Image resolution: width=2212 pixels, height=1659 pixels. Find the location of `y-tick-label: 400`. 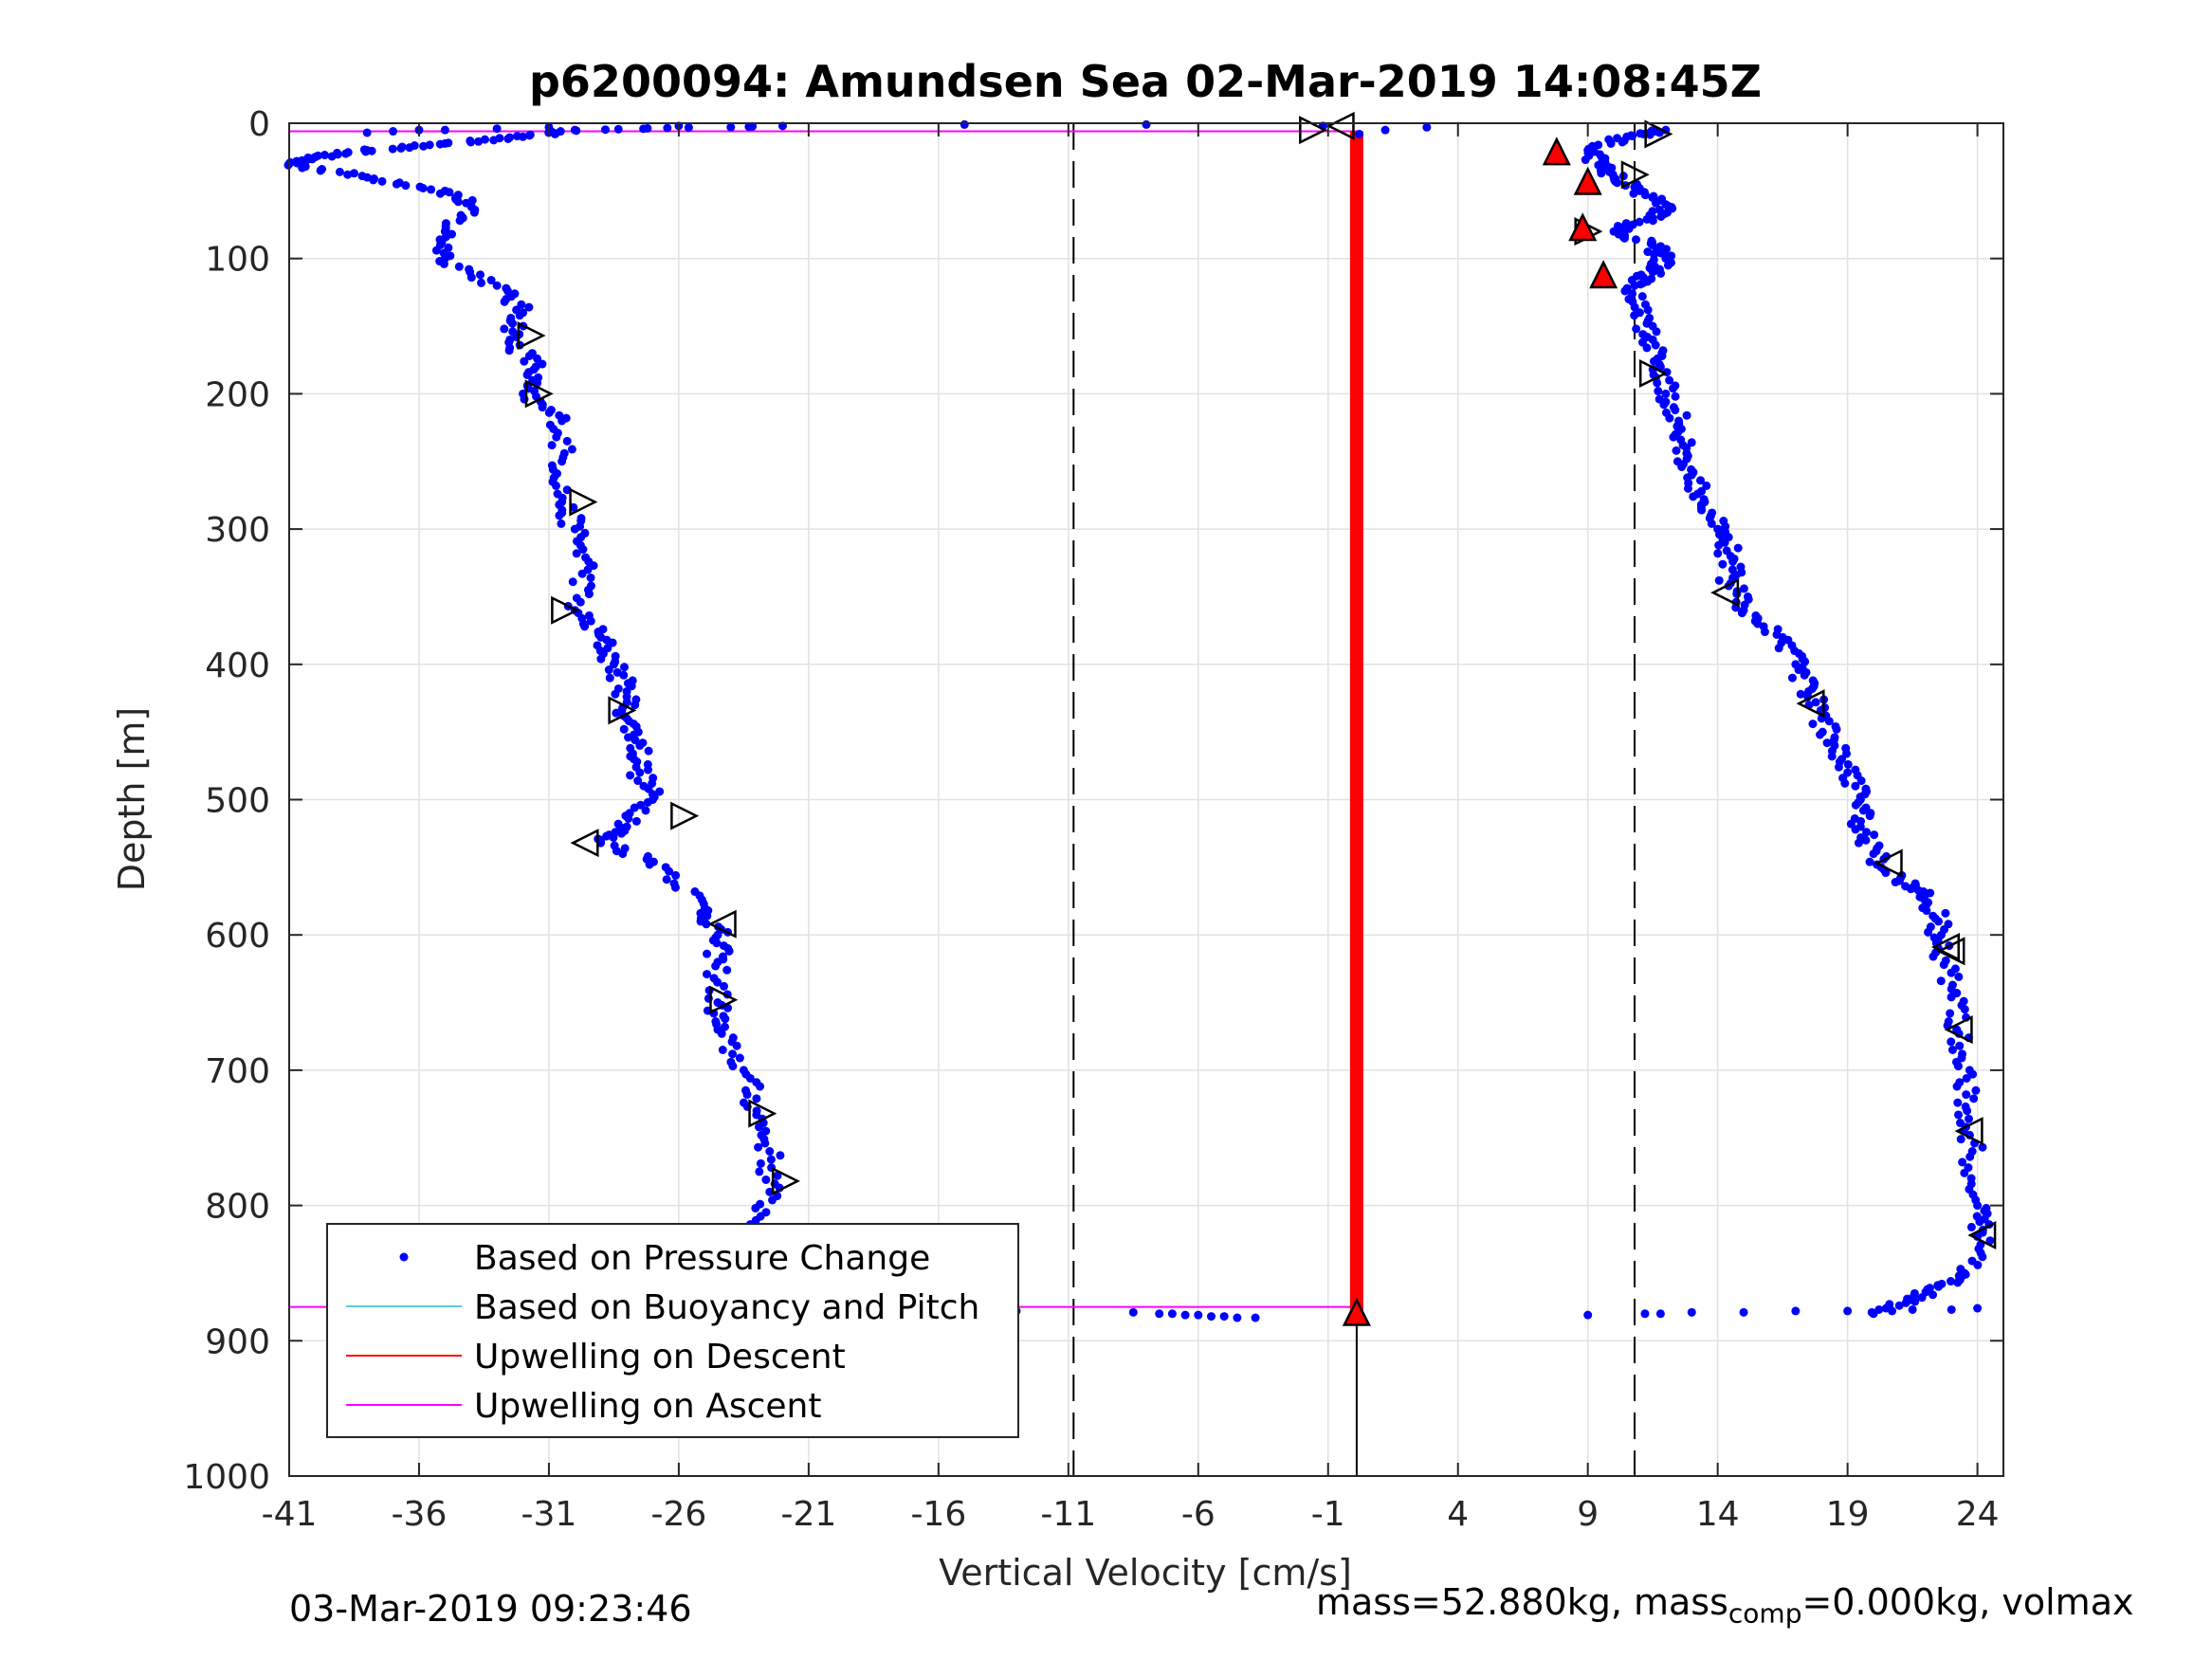

y-tick-label: 400 is located at coordinates (237, 666).